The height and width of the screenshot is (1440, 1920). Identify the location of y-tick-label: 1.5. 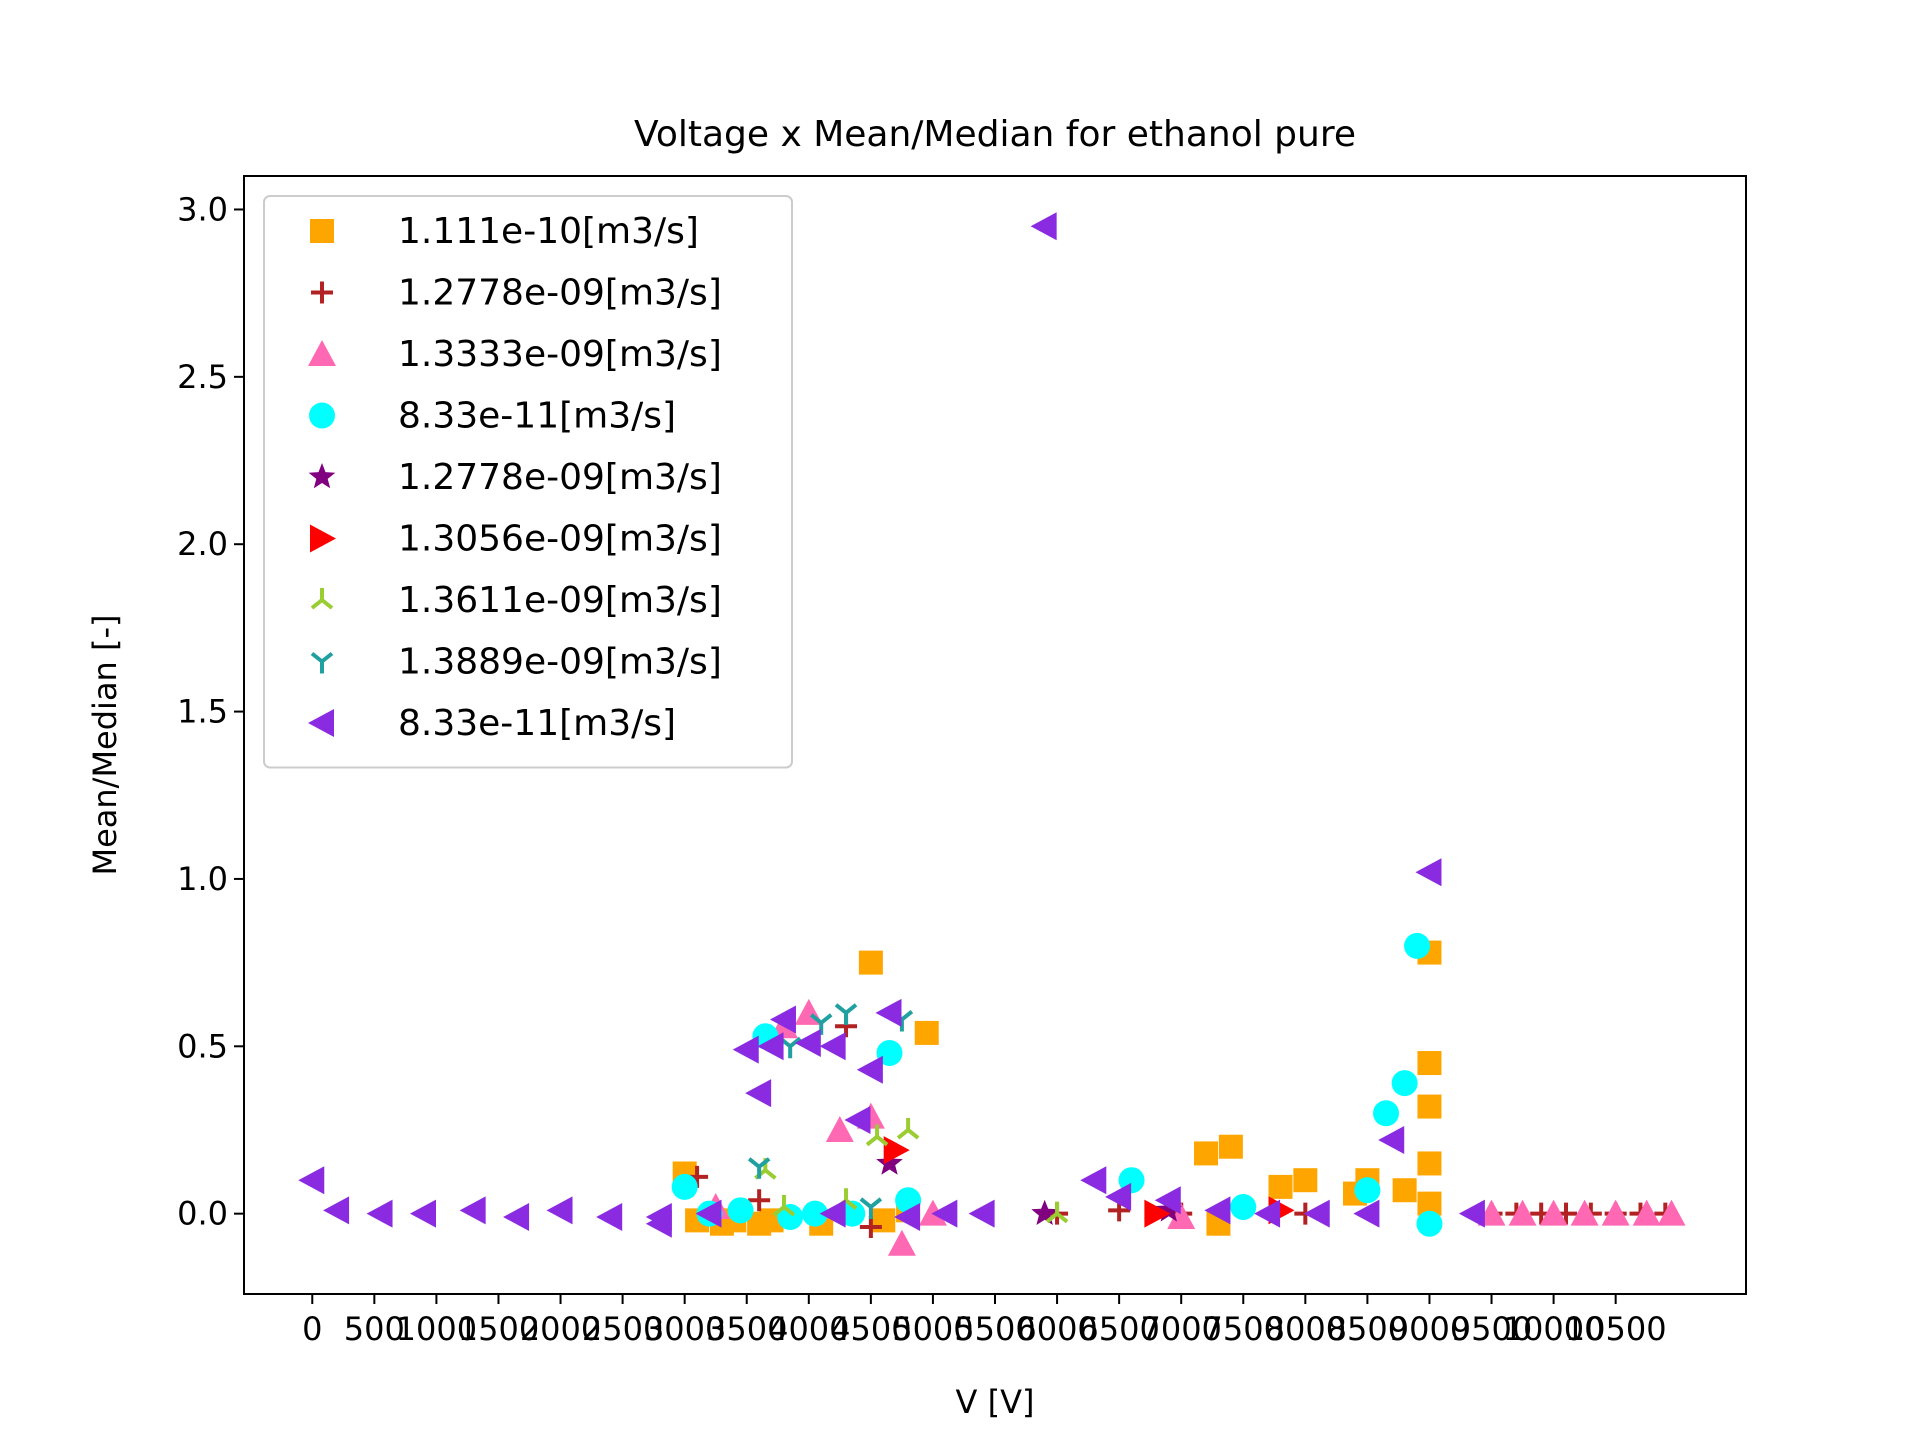
(202, 712).